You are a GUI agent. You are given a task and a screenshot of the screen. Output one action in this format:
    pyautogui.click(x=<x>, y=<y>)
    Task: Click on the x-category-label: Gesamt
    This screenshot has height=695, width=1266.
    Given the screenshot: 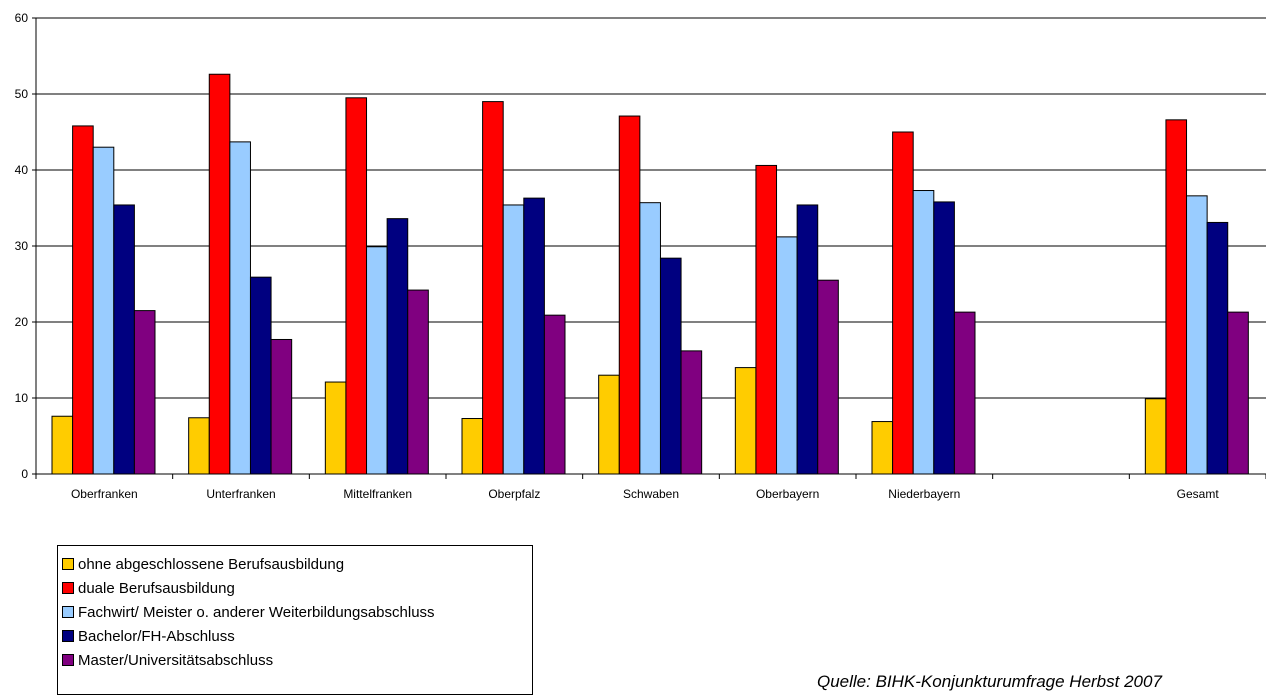 What is the action you would take?
    pyautogui.click(x=1198, y=494)
    